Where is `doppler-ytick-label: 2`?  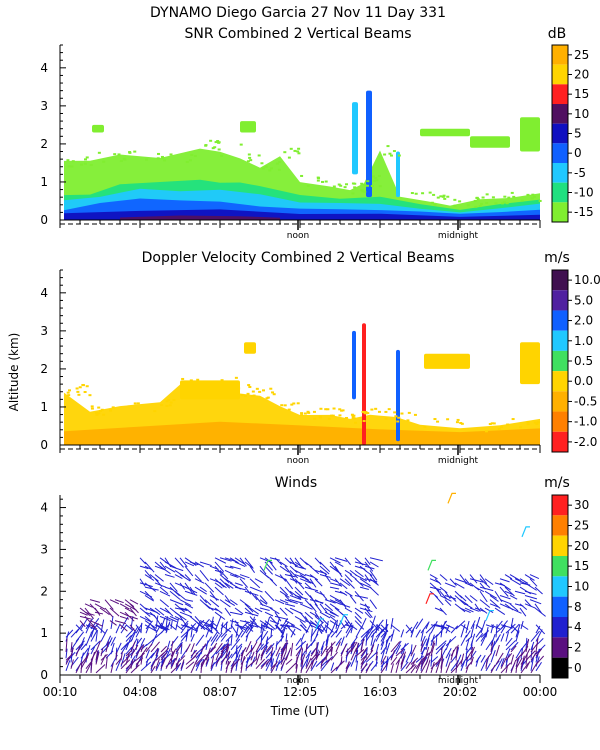
doppler-ytick-label: 2 is located at coordinates (44, 369).